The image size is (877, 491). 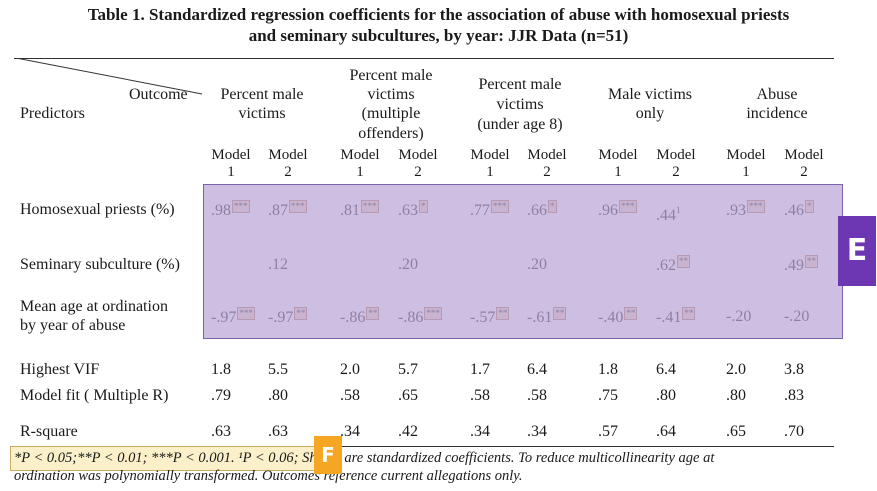 What do you see at coordinates (608, 432) in the screenshot?
I see `table-cell: .57` at bounding box center [608, 432].